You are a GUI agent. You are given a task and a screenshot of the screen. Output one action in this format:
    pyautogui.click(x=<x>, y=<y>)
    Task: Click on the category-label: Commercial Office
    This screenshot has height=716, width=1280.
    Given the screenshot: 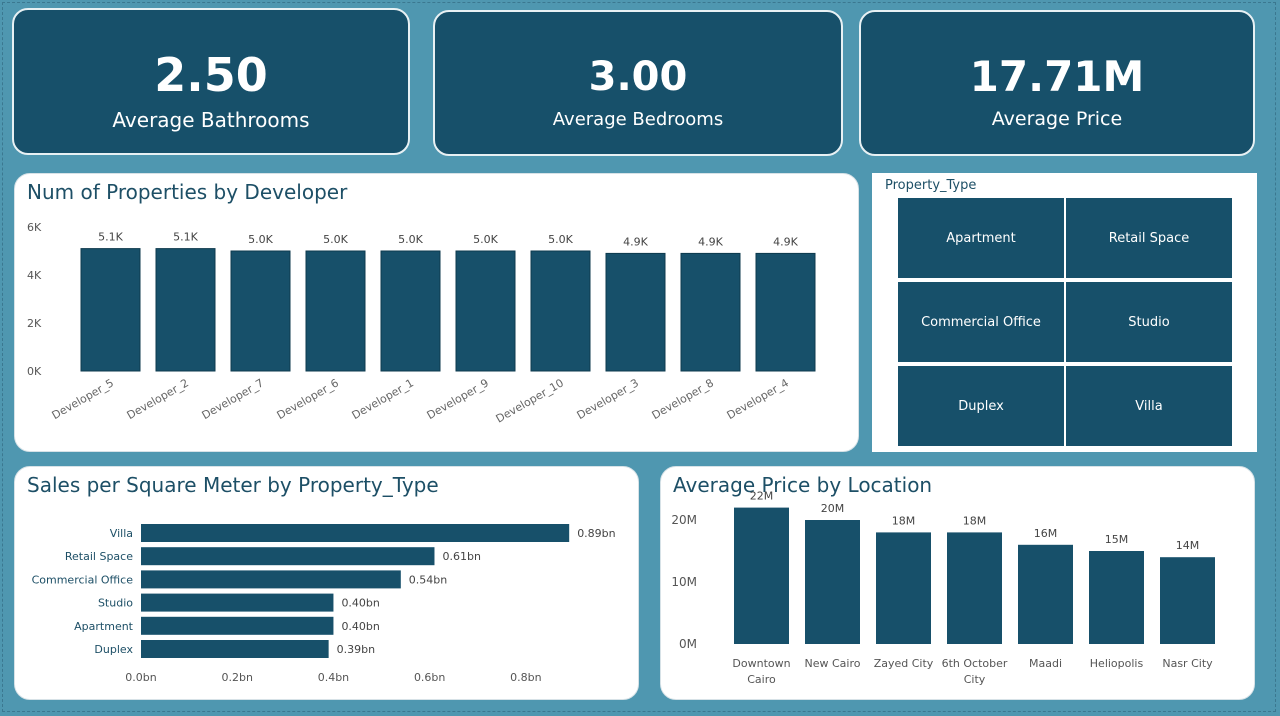 What is the action you would take?
    pyautogui.click(x=83, y=579)
    